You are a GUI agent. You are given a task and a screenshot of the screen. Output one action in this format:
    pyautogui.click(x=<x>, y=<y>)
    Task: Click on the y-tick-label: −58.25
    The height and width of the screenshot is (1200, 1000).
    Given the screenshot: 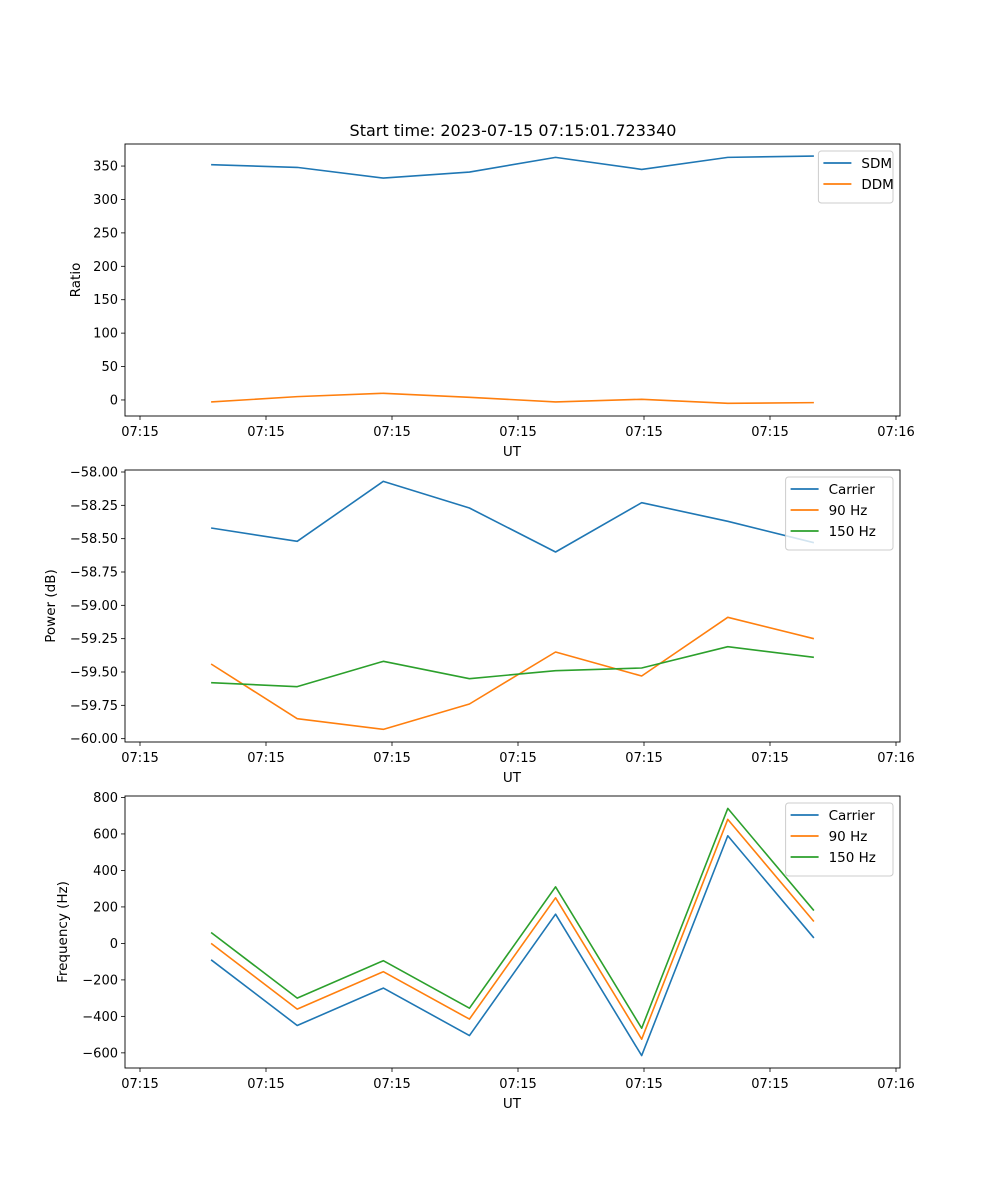 What is the action you would take?
    pyautogui.click(x=94, y=506)
    